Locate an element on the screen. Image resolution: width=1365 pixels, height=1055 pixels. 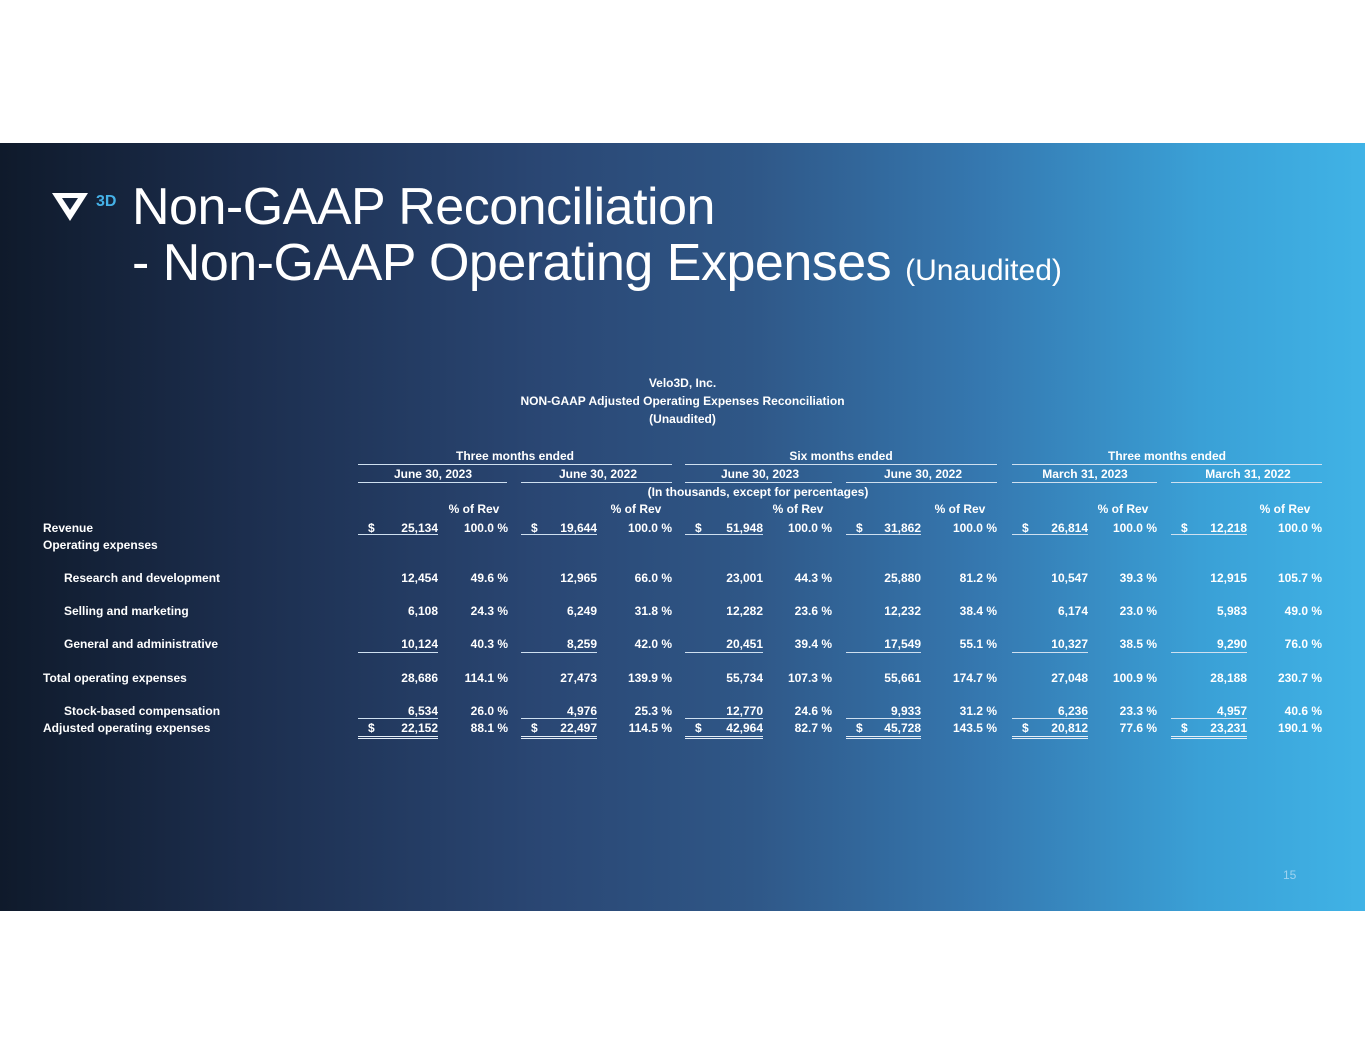
table-value: 45,728 is located at coordinates (902, 728).